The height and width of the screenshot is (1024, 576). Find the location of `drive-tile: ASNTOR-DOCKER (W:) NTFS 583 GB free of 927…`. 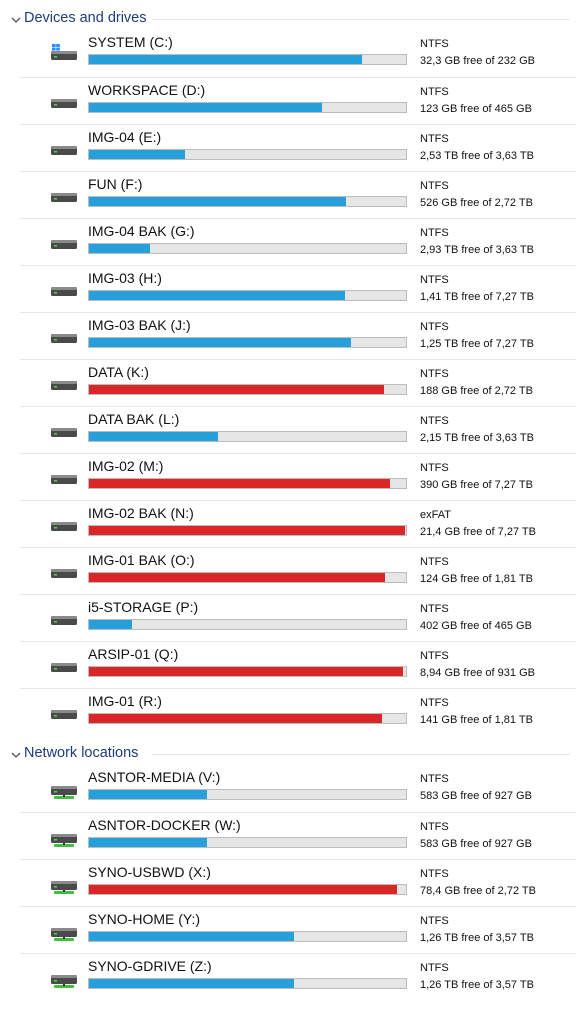

drive-tile: ASNTOR-DOCKER (W:) NTFS 583 GB free of 927… is located at coordinates (298, 835).